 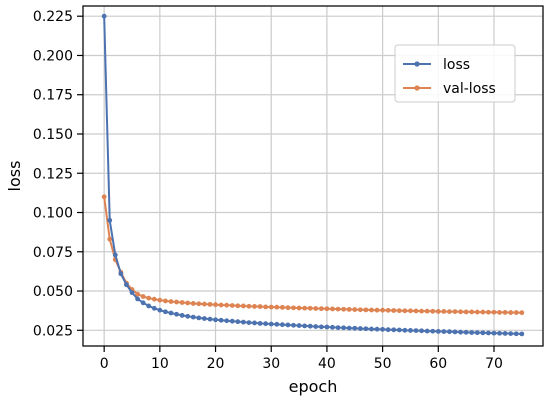 What do you see at coordinates (53, 174) in the screenshot?
I see `y-tick-label: 0.125` at bounding box center [53, 174].